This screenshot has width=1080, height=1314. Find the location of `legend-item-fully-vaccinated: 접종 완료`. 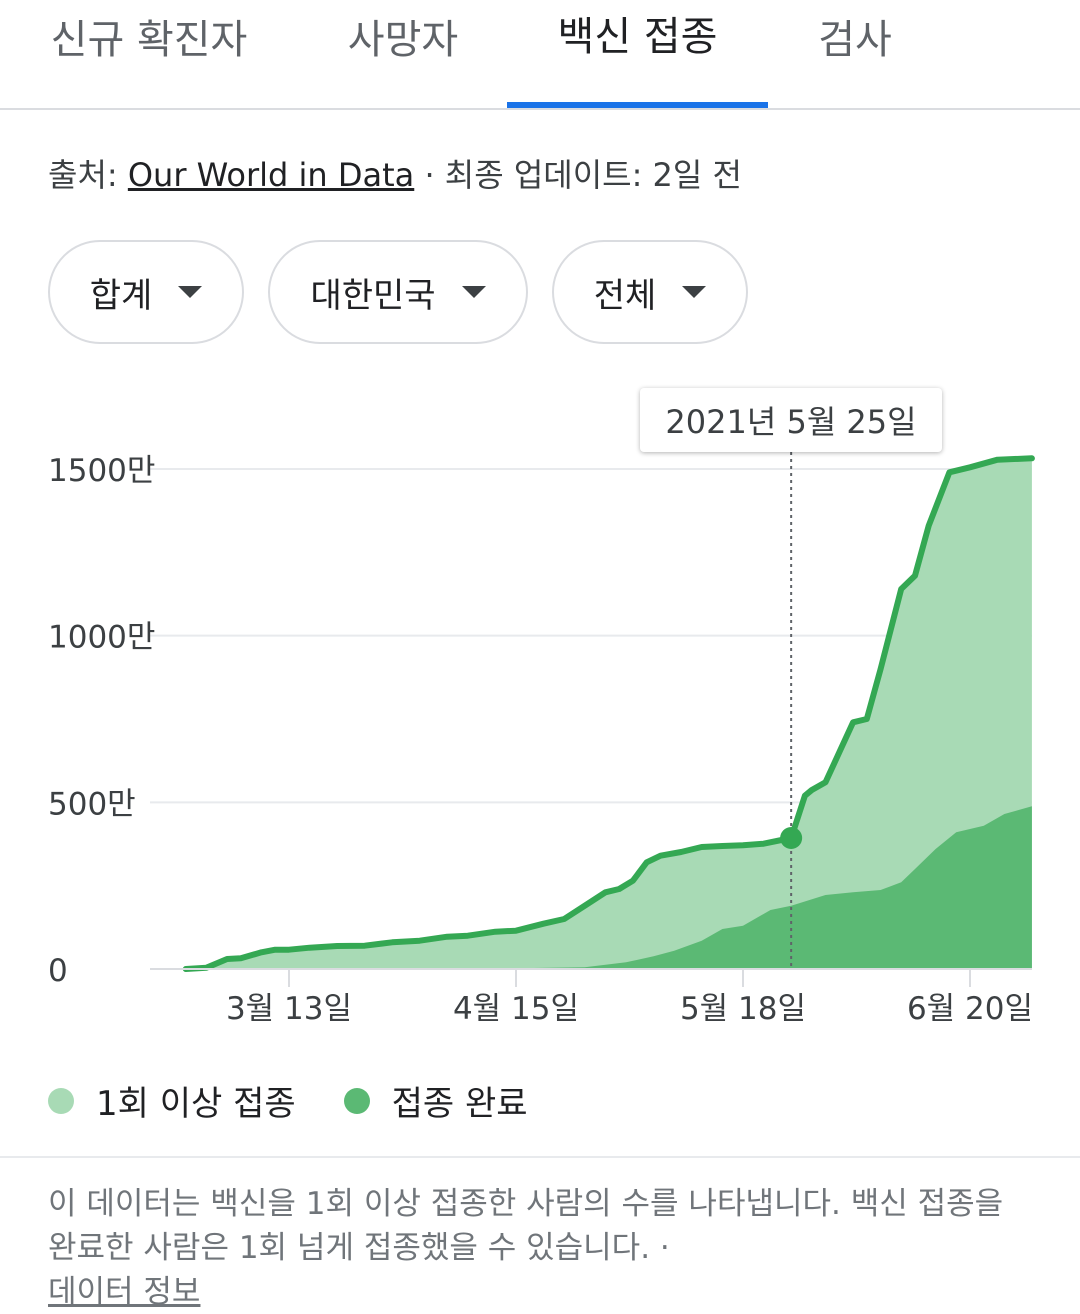

legend-item-fully-vaccinated: 접종 완료 is located at coordinates (435, 1100).